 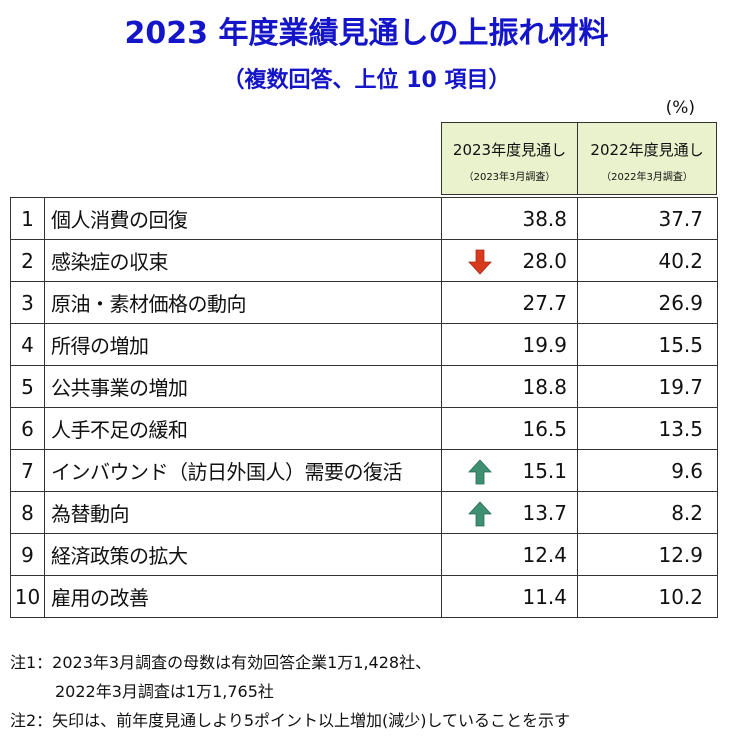 What do you see at coordinates (27, 596) in the screenshot?
I see `rank-cell: 10` at bounding box center [27, 596].